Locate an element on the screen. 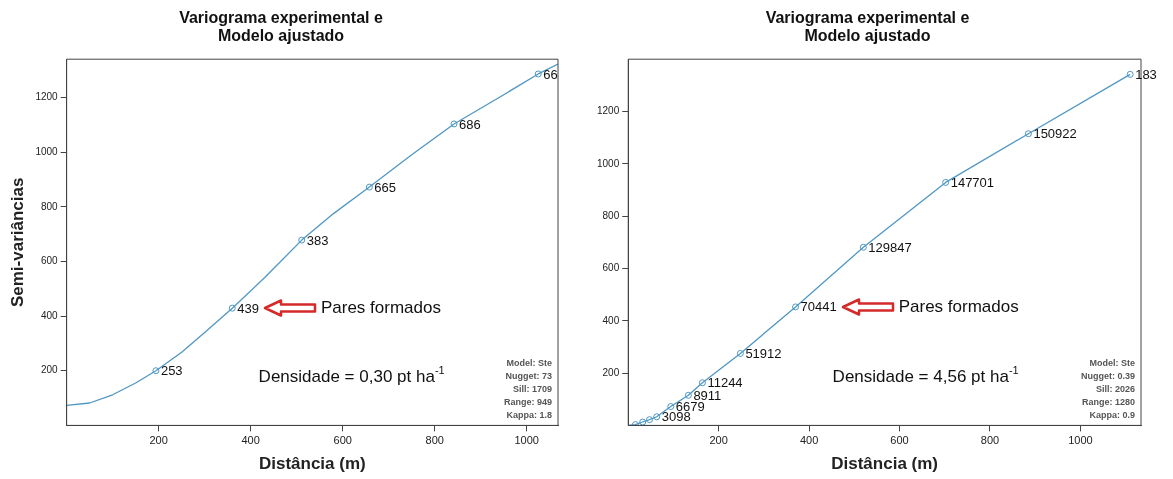 The height and width of the screenshot is (479, 1173). annotation: 665 is located at coordinates (385, 187).